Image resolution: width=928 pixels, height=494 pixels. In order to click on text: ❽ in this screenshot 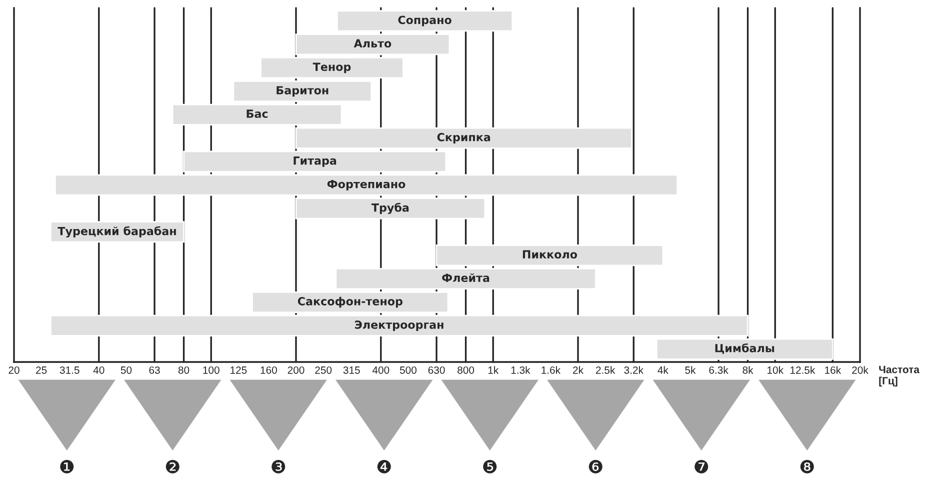, I will do `click(807, 467)`.